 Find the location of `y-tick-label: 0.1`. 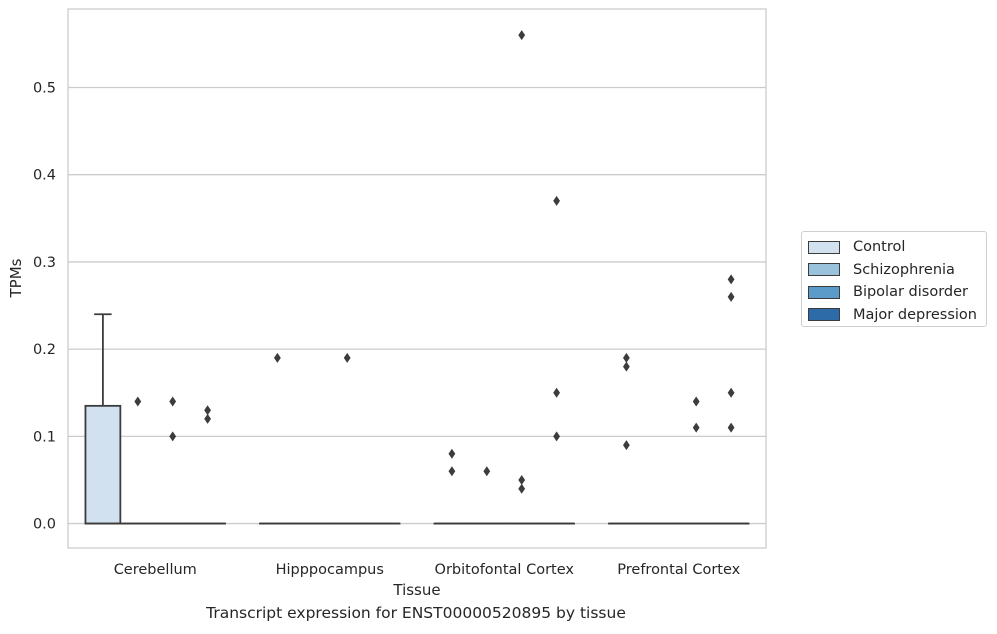

y-tick-label: 0.1 is located at coordinates (44, 437).